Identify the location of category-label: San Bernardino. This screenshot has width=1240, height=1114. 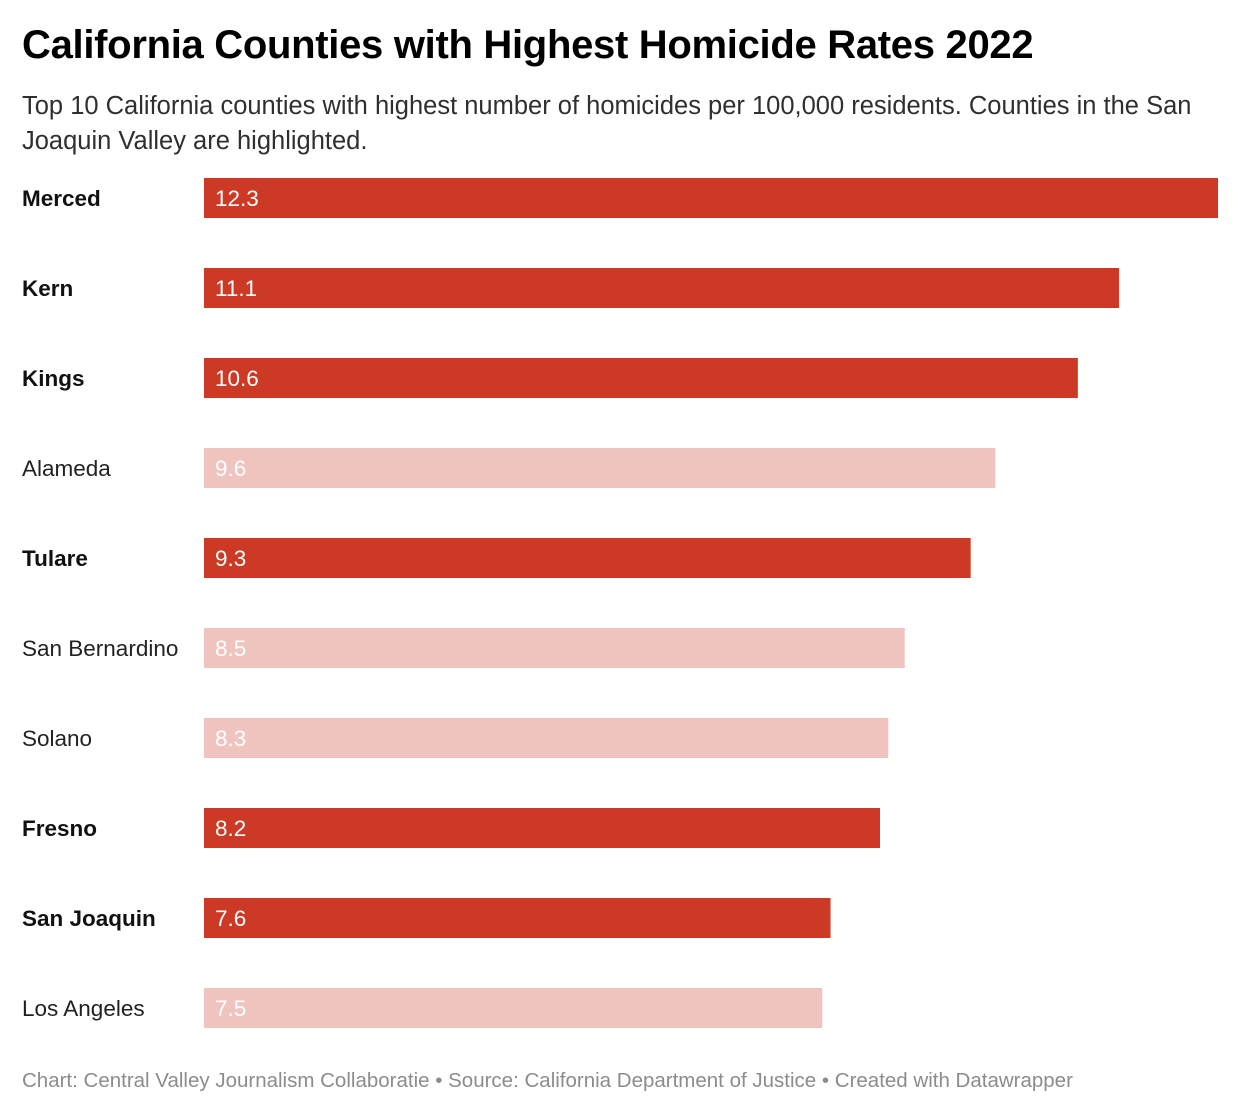
(100, 648).